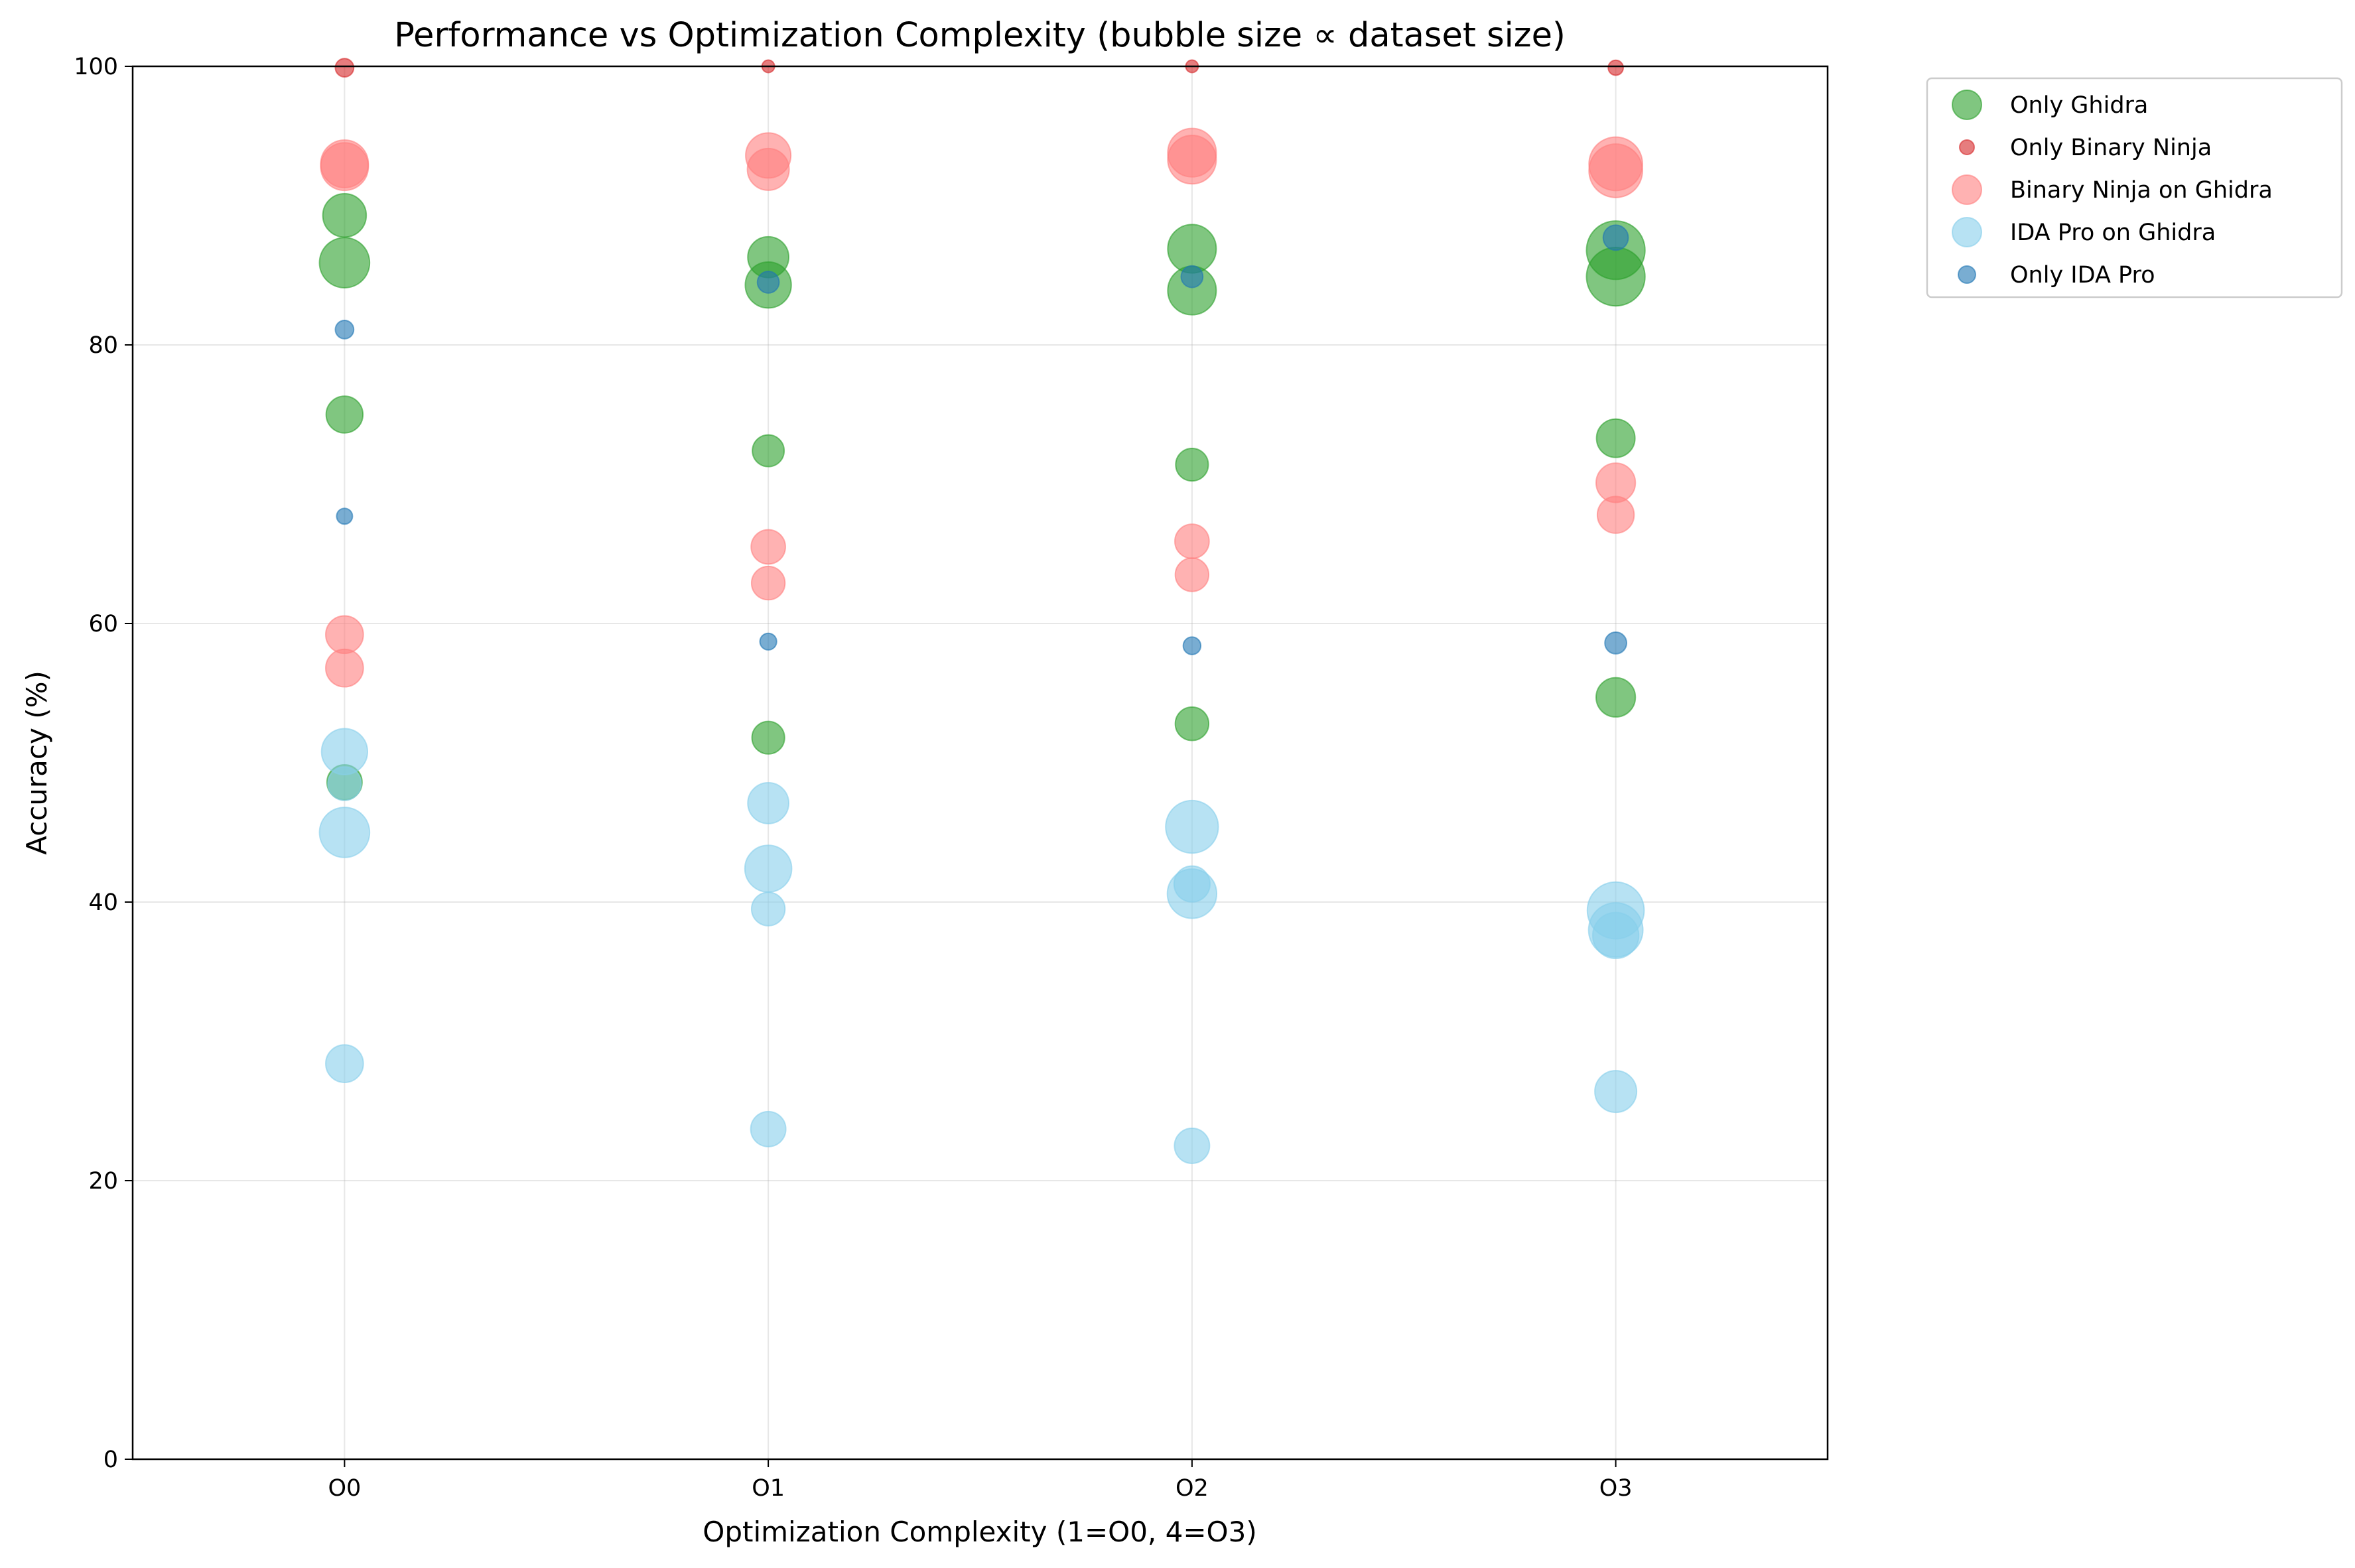 The height and width of the screenshot is (1568, 2355). I want to click on y-tick-label: 40, so click(103, 903).